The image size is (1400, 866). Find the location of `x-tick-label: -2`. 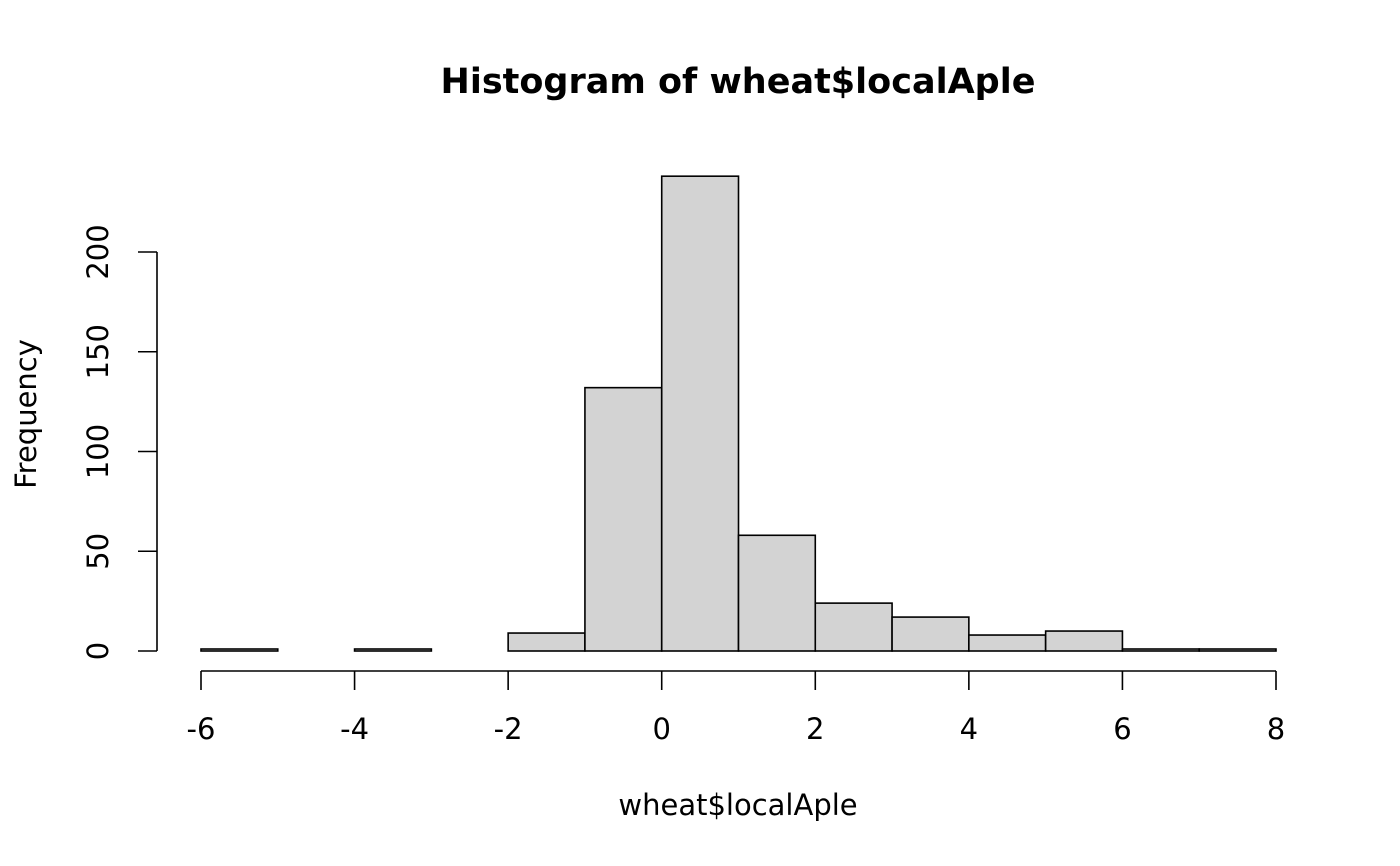

x-tick-label: -2 is located at coordinates (508, 729).